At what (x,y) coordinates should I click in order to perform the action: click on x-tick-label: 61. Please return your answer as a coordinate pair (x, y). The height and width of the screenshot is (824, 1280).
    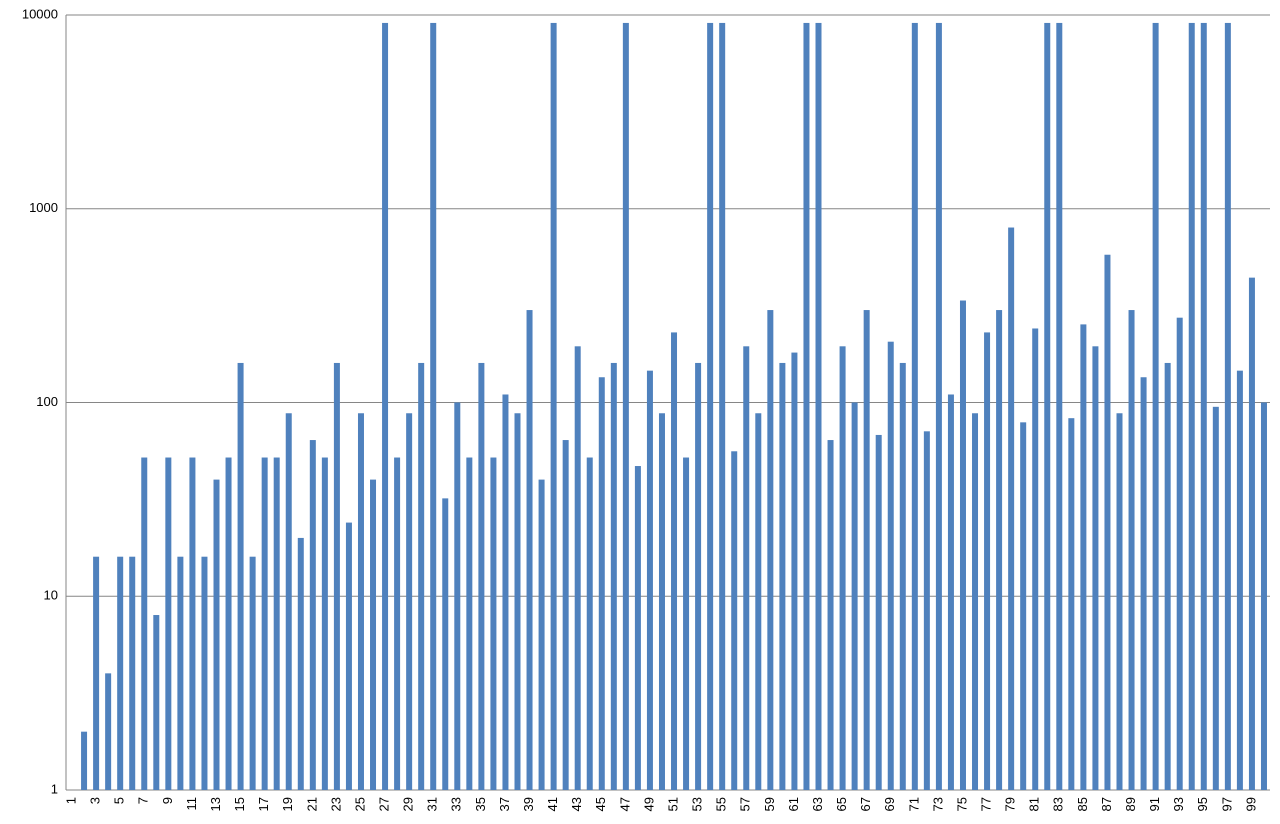
    Looking at the image, I should click on (793, 804).